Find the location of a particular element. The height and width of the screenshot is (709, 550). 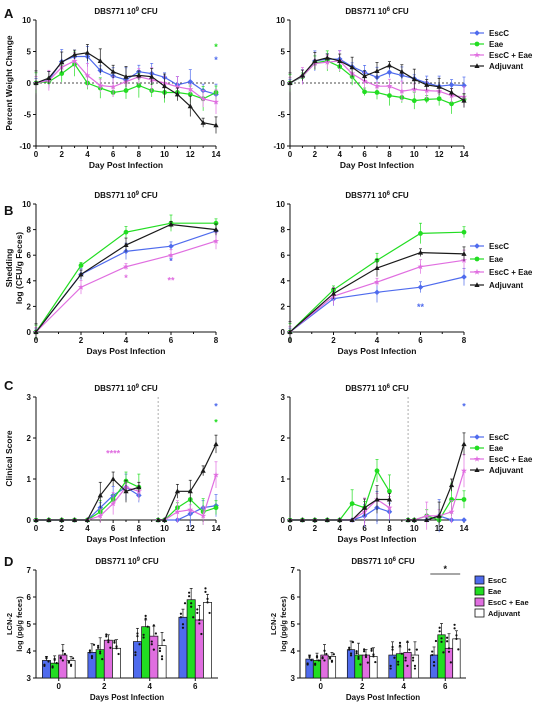

y-axis-label-2: log (CFU/g Feces) is located at coordinates (19, 268).